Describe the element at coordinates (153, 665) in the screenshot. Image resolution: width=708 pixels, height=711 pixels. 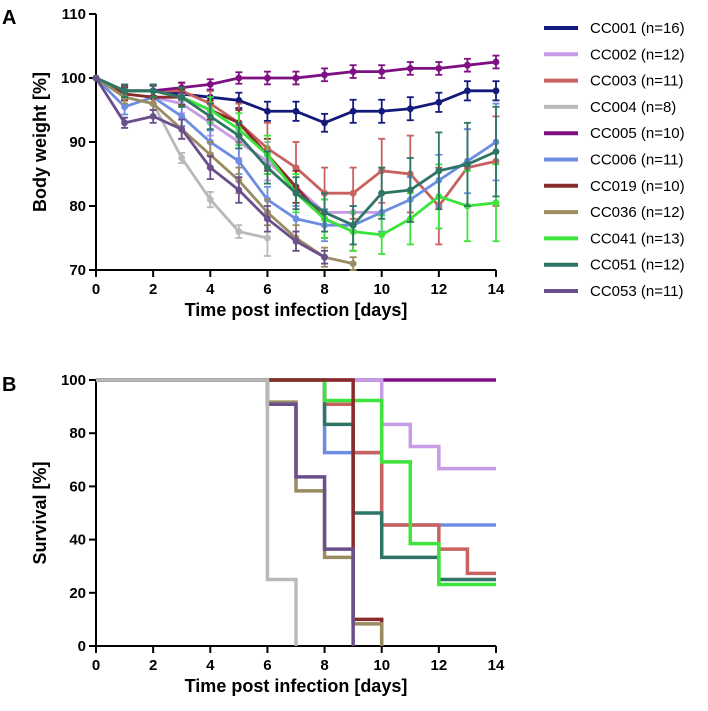
I see `panel-b-x-tick-label: 2` at that location.